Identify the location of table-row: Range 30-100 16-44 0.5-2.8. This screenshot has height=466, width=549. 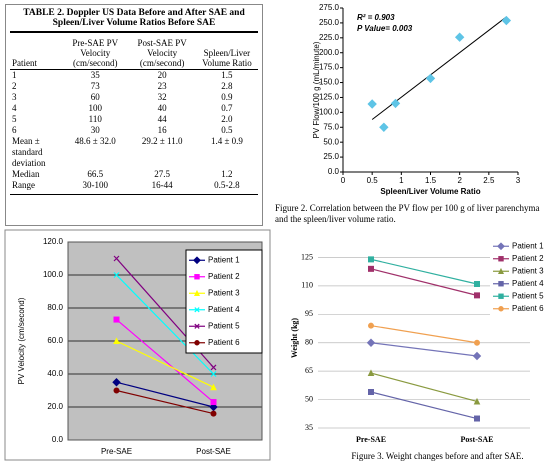
(134, 187).